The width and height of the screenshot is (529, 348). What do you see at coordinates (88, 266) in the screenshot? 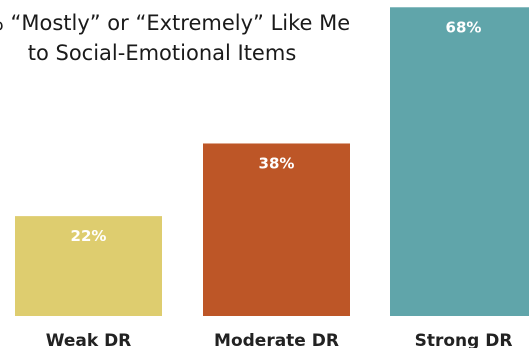
I see `bar-weak-dr` at bounding box center [88, 266].